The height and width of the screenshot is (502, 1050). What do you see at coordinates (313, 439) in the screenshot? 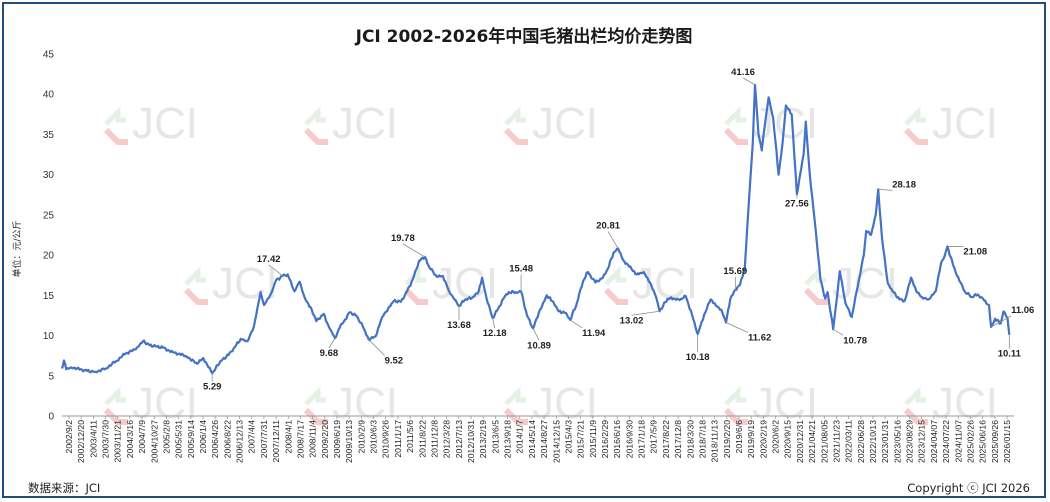
I see `x-tick-label: 2008/11/4` at bounding box center [313, 439].